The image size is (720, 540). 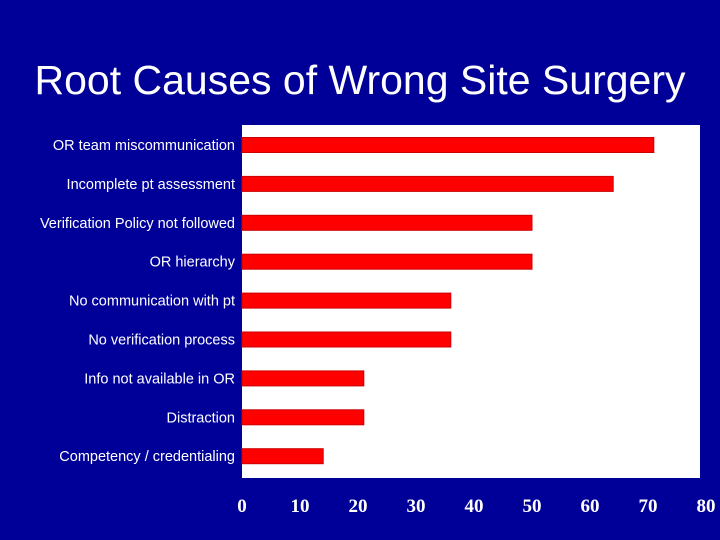 What do you see at coordinates (147, 457) in the screenshot?
I see `category-label: Competency / credentialing` at bounding box center [147, 457].